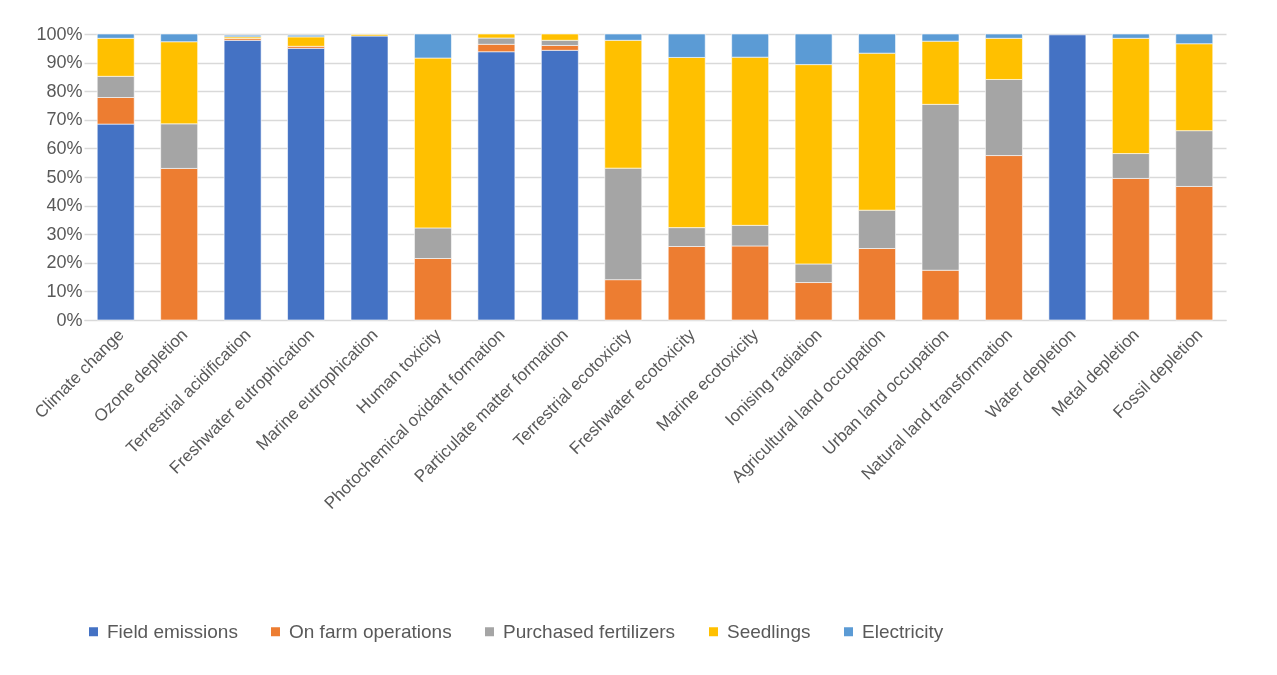  Describe the element at coordinates (64, 62) in the screenshot. I see `y-tick-label: 90%` at that location.